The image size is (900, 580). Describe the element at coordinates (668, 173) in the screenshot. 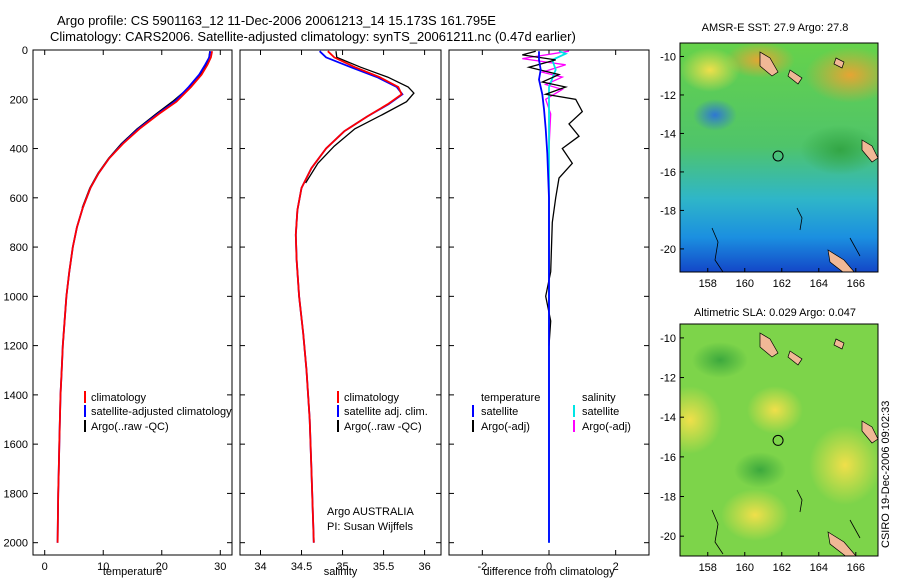

I see `sst-map-lat-tick-label: -16` at that location.